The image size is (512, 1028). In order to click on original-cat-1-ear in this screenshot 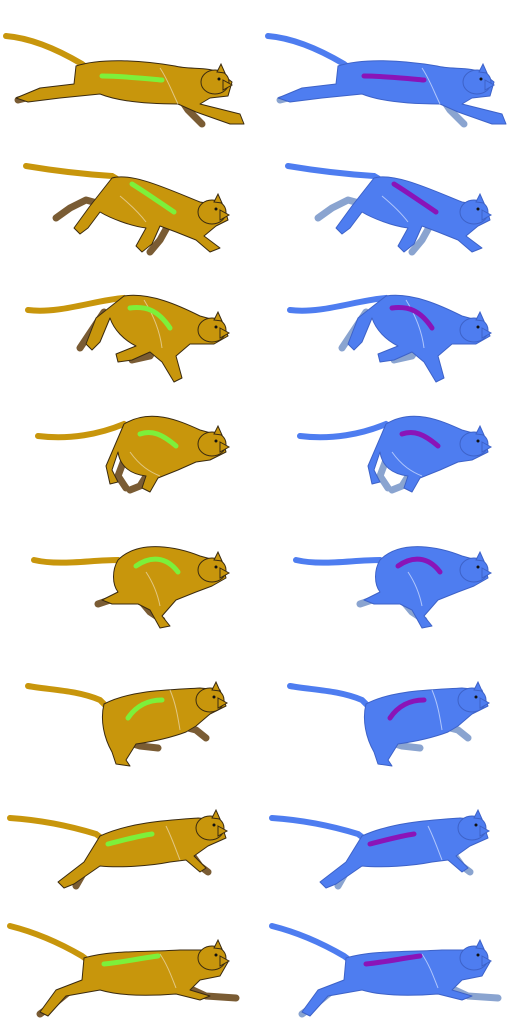, I will do `click(221, 68)`.